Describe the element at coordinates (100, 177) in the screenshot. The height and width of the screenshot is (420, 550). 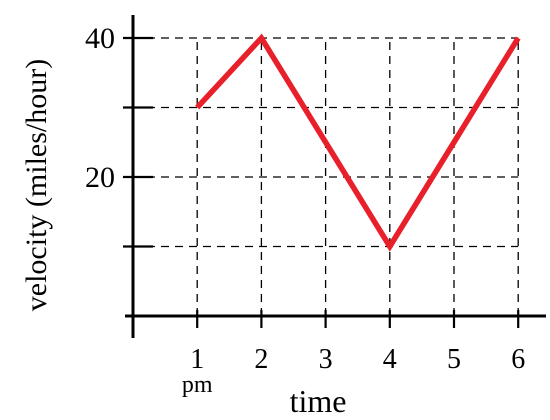
I see `y-tick-label-20: 20` at that location.